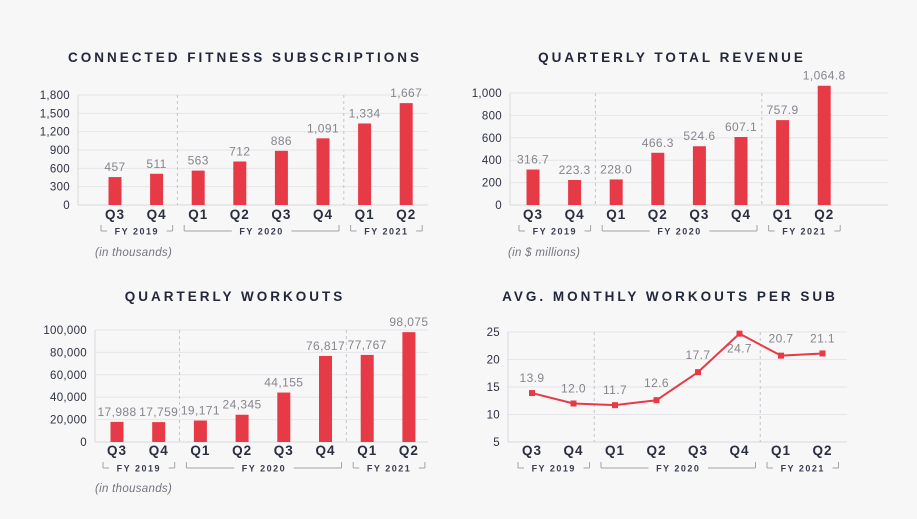 This screenshot has width=917, height=519. Describe the element at coordinates (156, 164) in the screenshot. I see `value-label: 511` at that location.